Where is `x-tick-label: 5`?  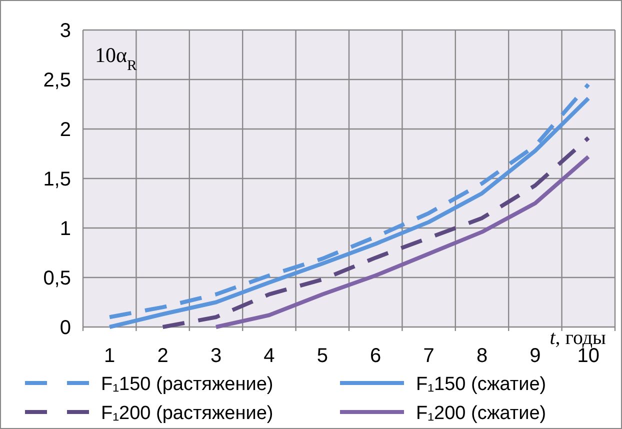 x-tick-label: 5 is located at coordinates (322, 356).